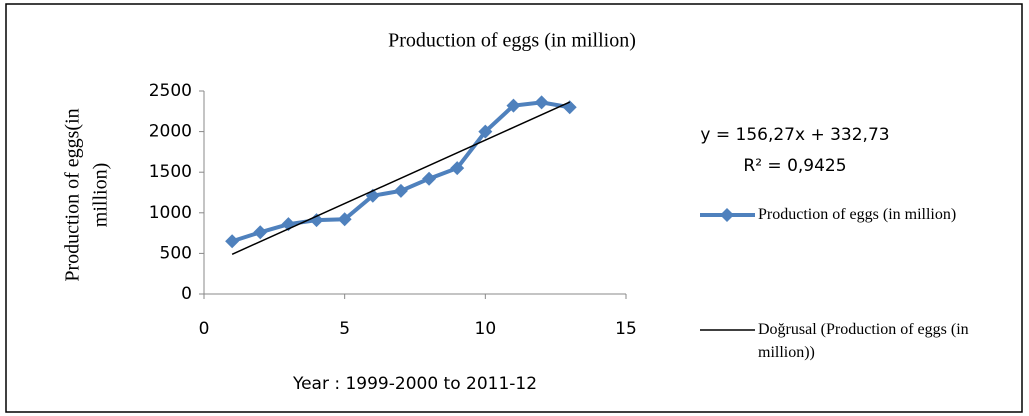 This screenshot has height=416, width=1029. Describe the element at coordinates (512, 41) in the screenshot. I see `chart-title: Production of eggs (in million)` at that location.